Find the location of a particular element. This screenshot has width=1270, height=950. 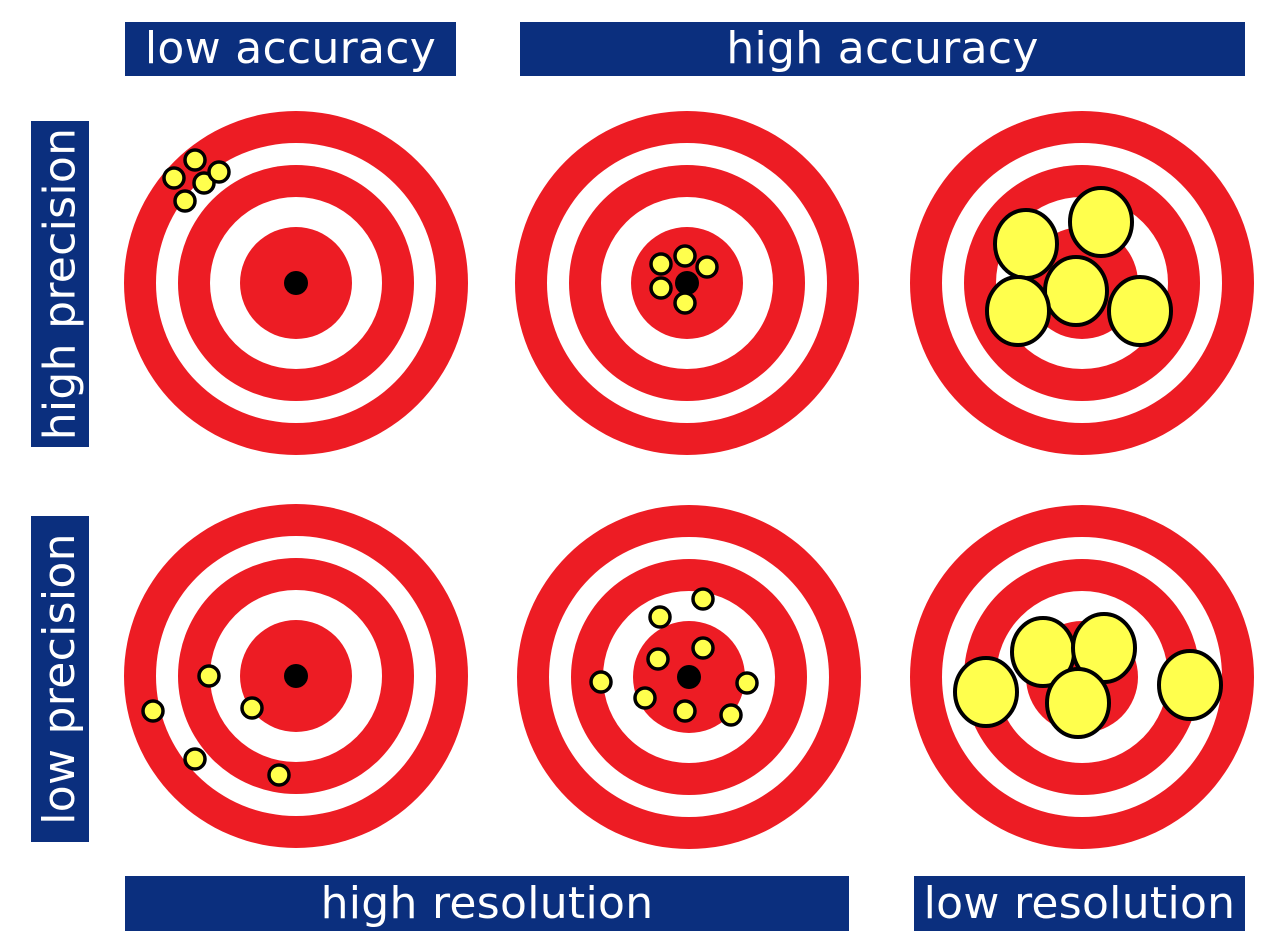

low-resolution-banner: low resolution is located at coordinates (1079, 903).